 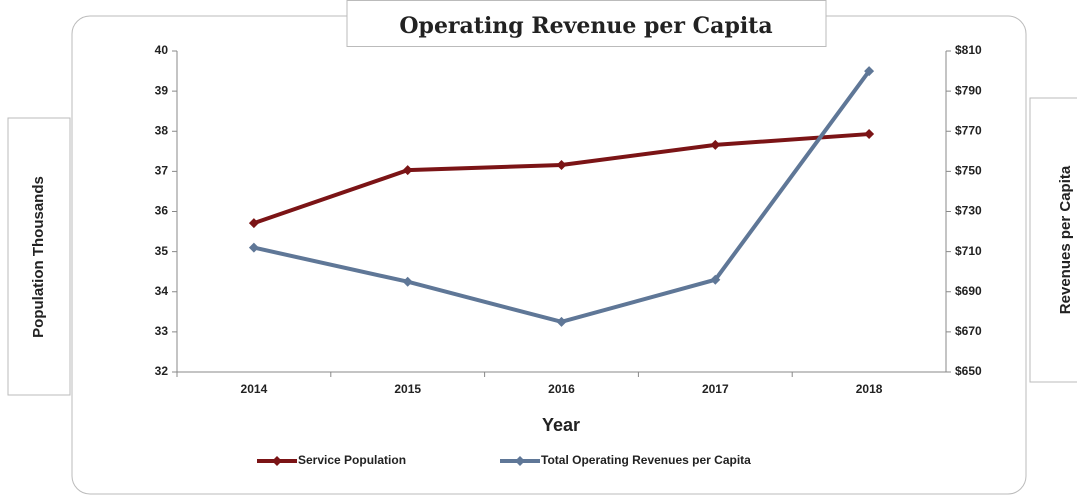 I want to click on y2-tick-label: $690, so click(x=968, y=291).